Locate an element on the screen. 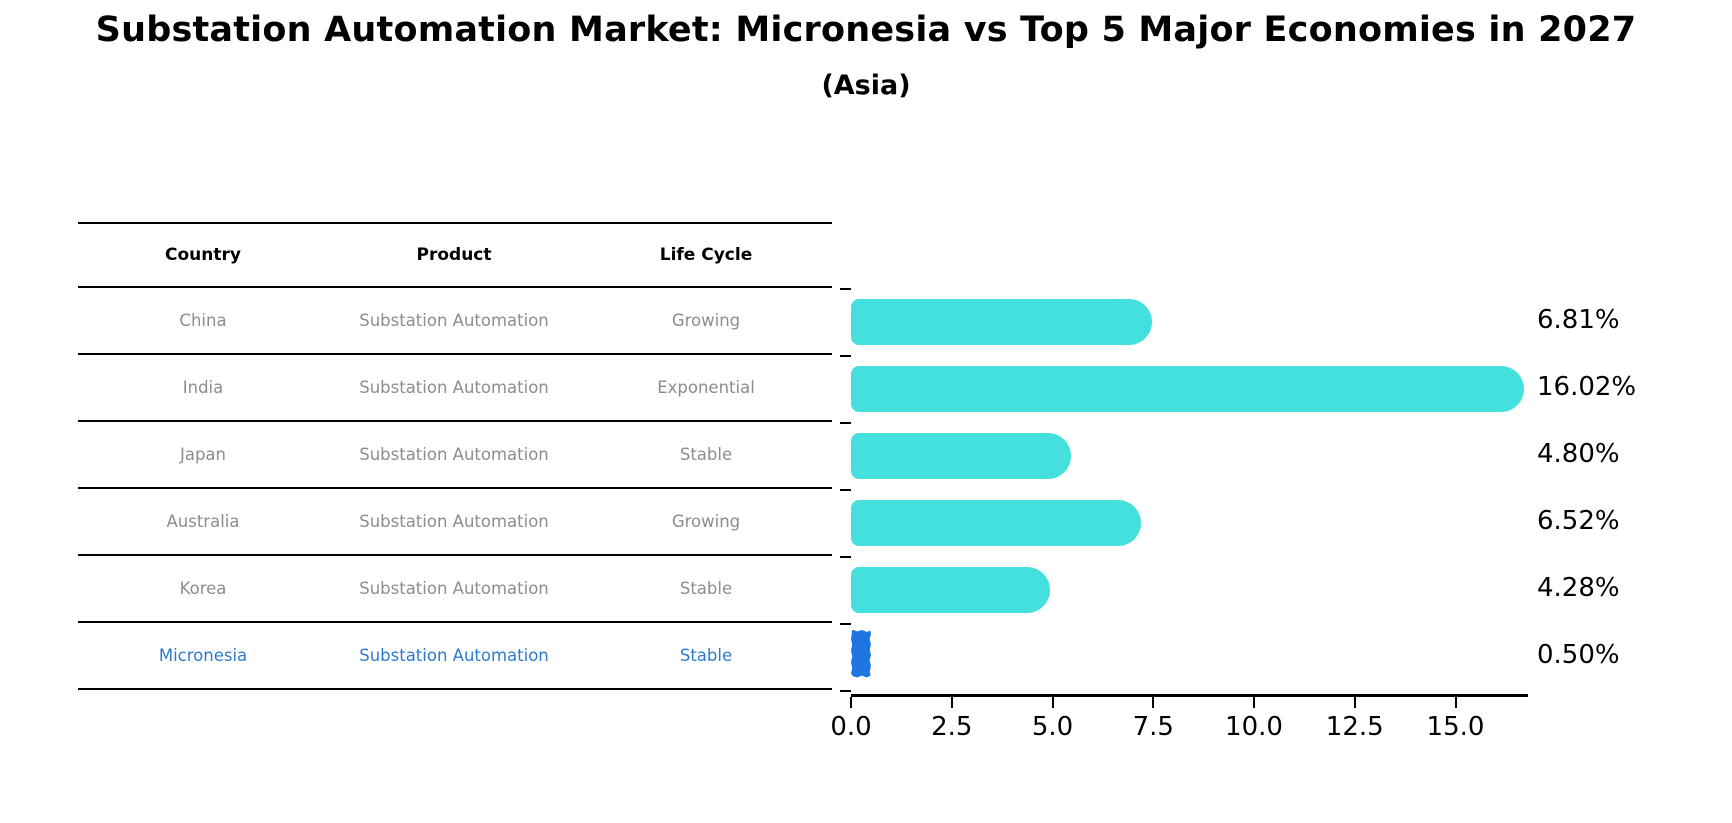 This screenshot has height=823, width=1732. x-tick-label: 5.0 is located at coordinates (1052, 727).